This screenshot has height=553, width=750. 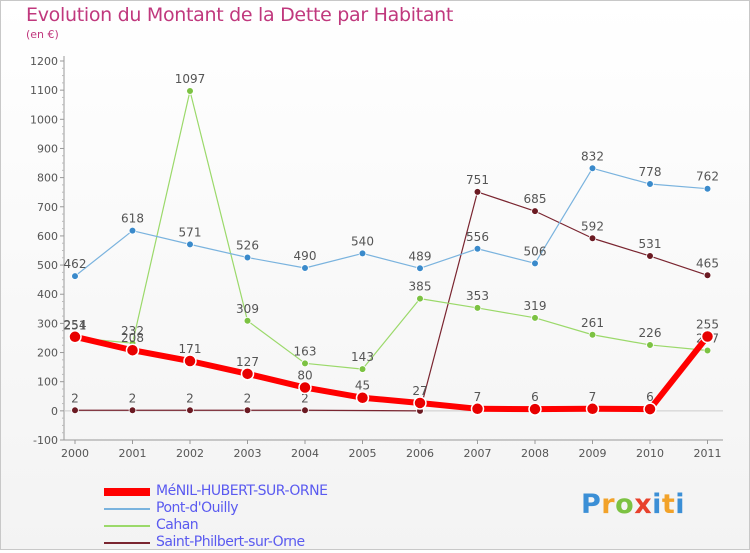 I want to click on proxiti-logo: Proxiti, so click(x=633, y=504).